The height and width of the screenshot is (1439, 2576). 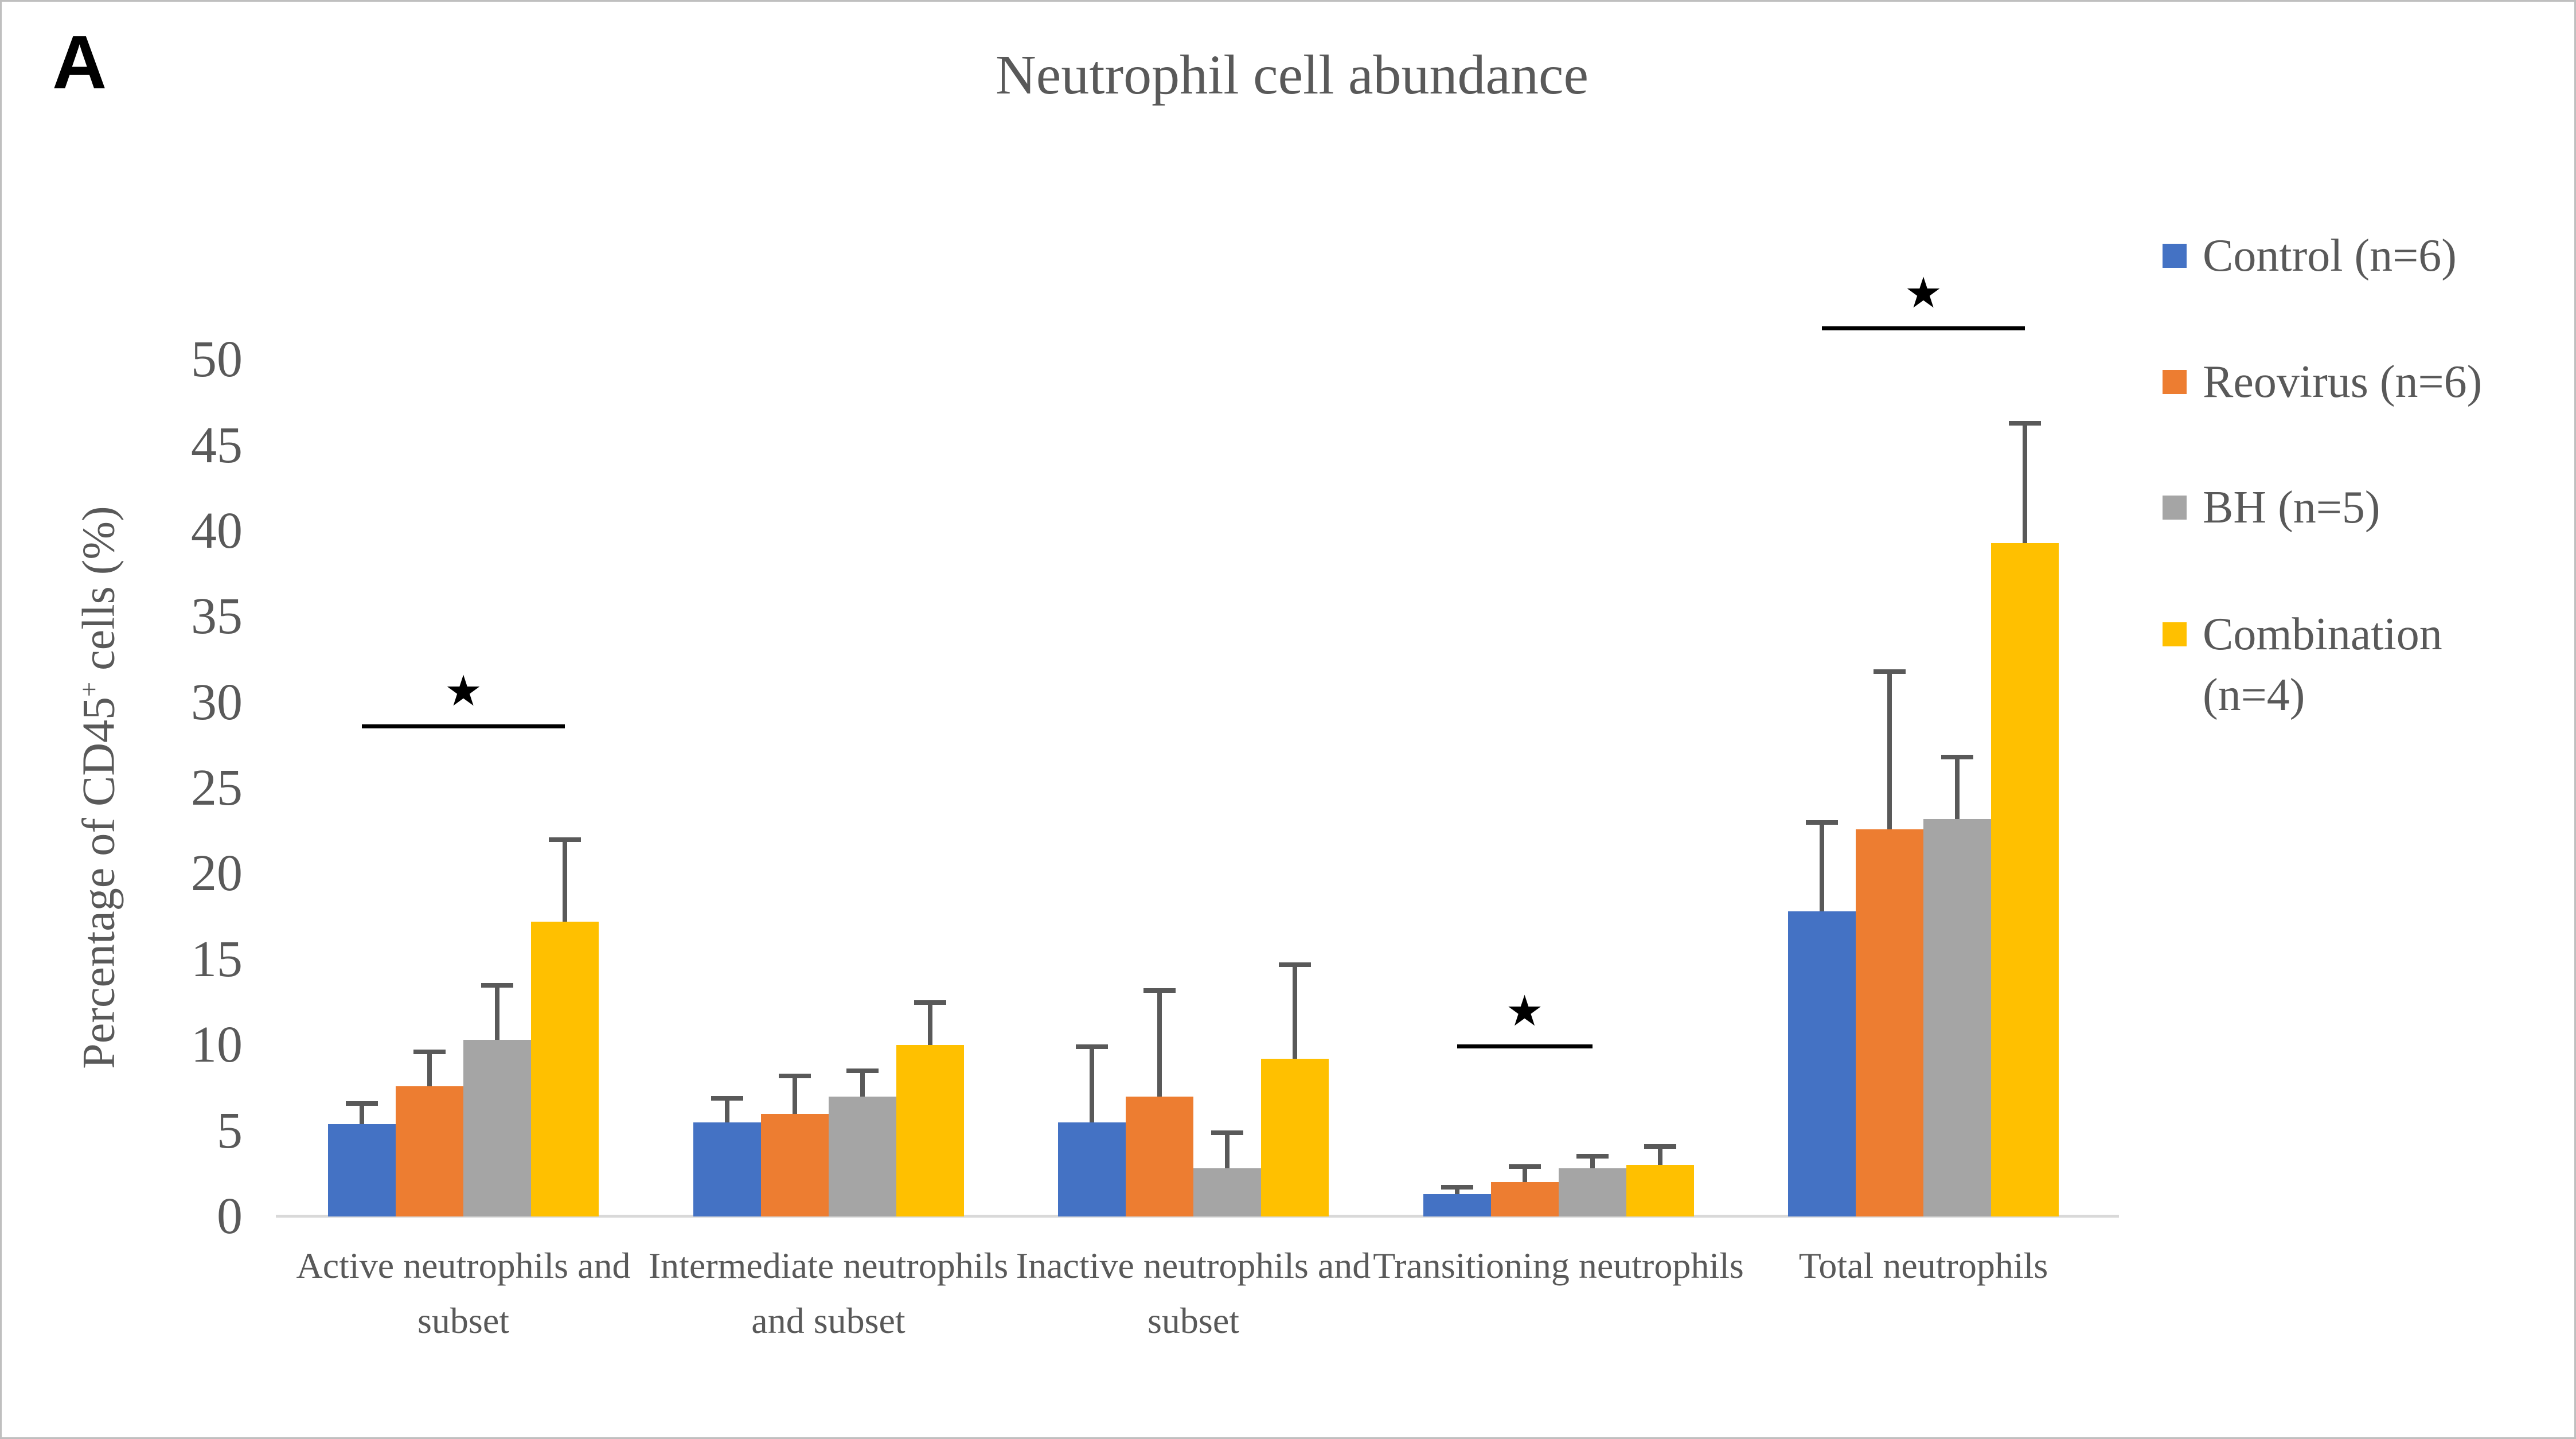 What do you see at coordinates (2343, 382) in the screenshot?
I see `legend-label: Reovirus (n=6)` at bounding box center [2343, 382].